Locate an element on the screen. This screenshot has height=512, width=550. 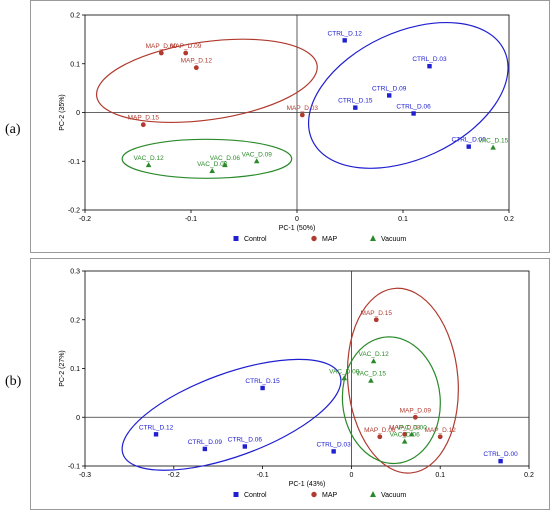
panel-b-legend-label-vacuum: Vacuum is located at coordinates (393, 495).